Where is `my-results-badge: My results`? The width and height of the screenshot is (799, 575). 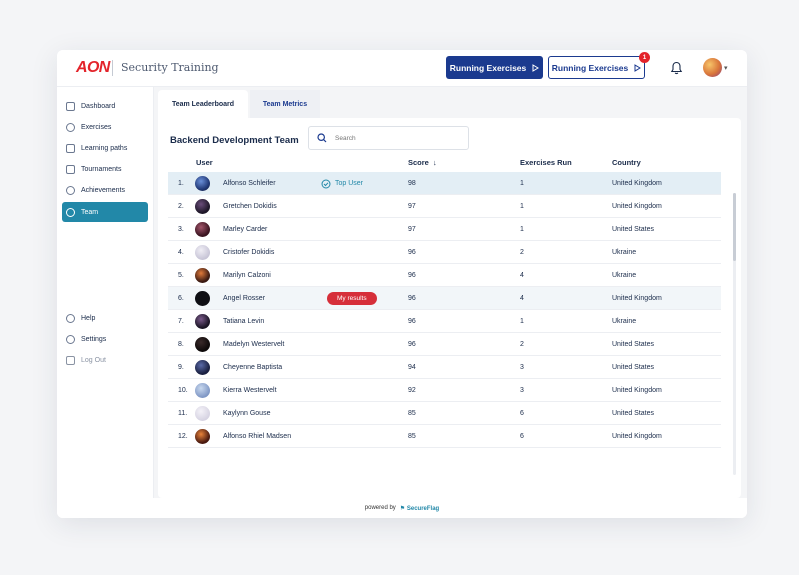
my-results-badge: My results is located at coordinates (352, 298).